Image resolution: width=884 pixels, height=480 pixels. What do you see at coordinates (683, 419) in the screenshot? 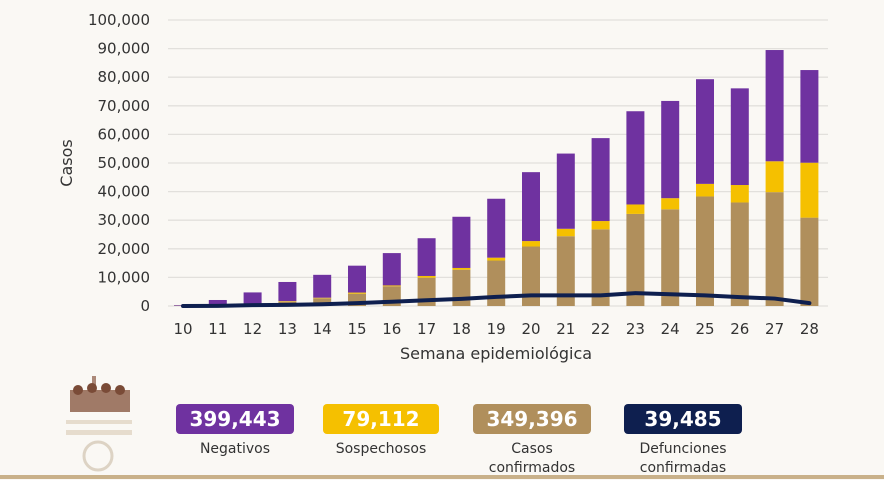
I see `defunciones-total-badge: 39,485` at bounding box center [683, 419].